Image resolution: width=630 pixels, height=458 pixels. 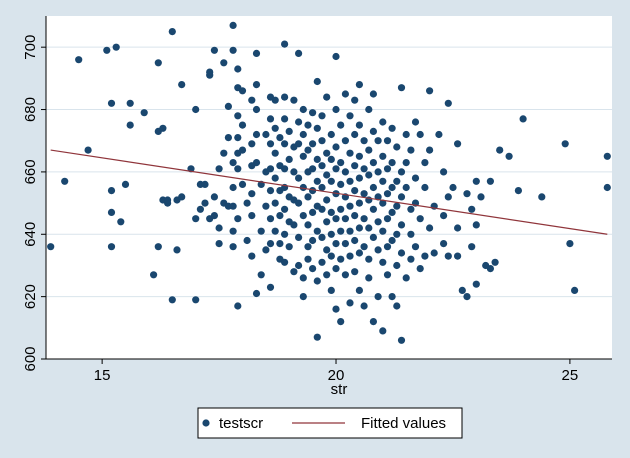 I want to click on legend: testscr Fitted values, so click(x=330, y=423).